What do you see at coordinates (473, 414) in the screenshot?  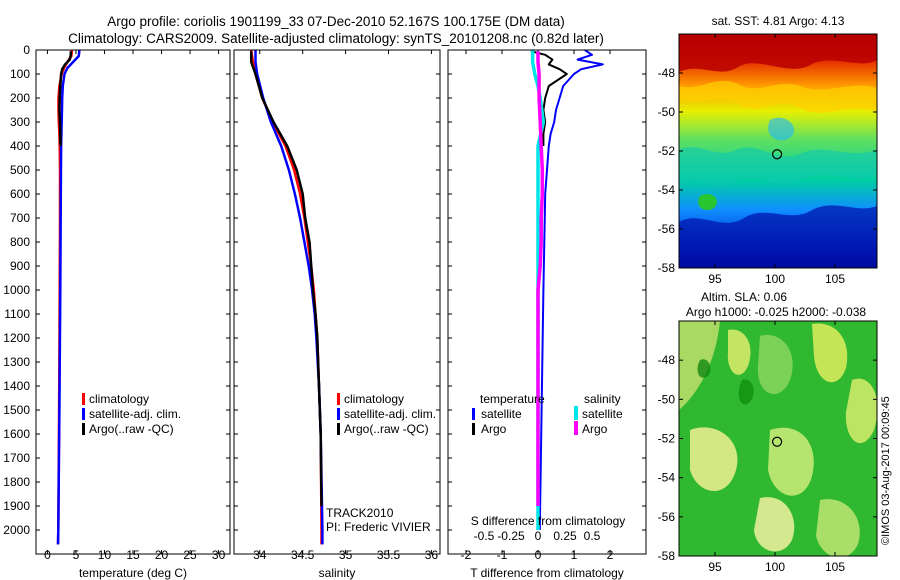 I see `legend-swatch-t-satellite` at bounding box center [473, 414].